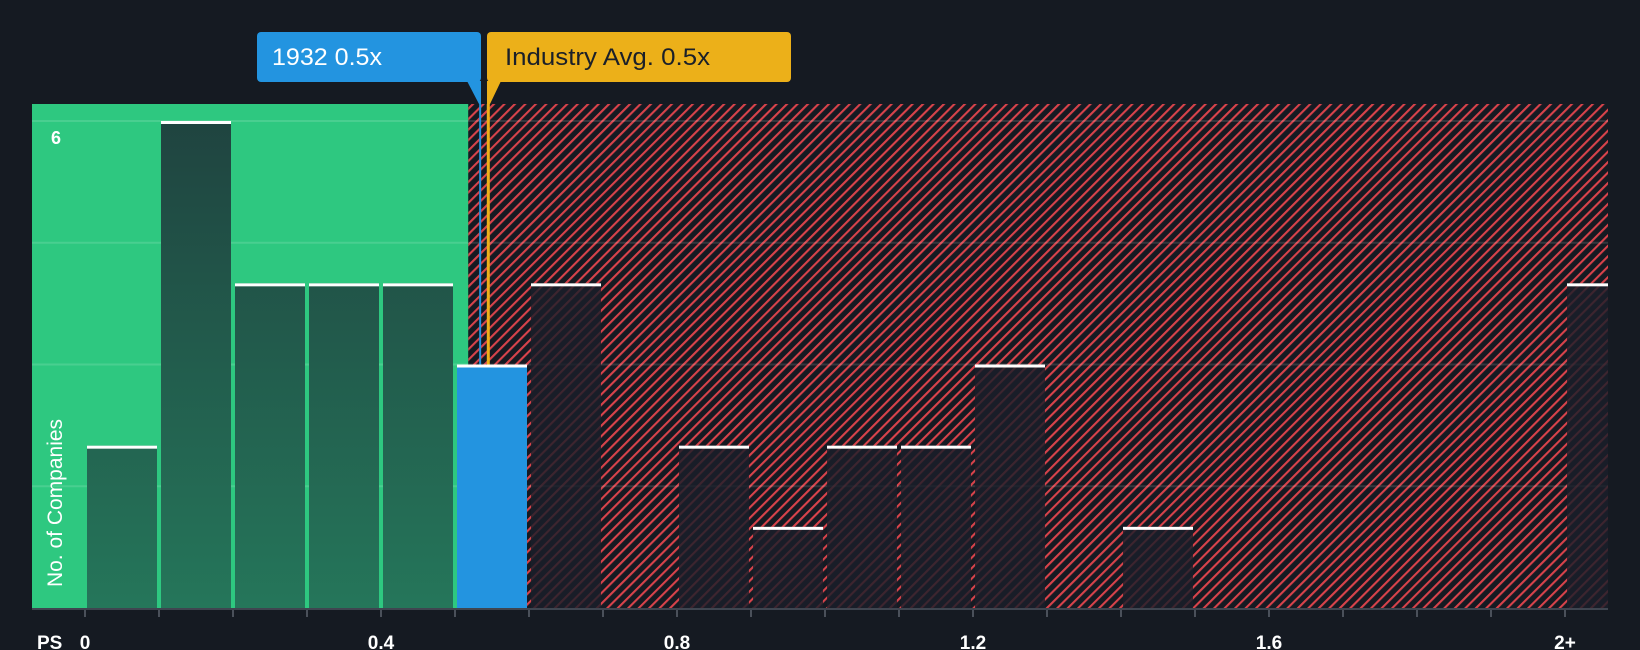  Describe the element at coordinates (56, 138) in the screenshot. I see `y-tick-label-max: 6` at that location.